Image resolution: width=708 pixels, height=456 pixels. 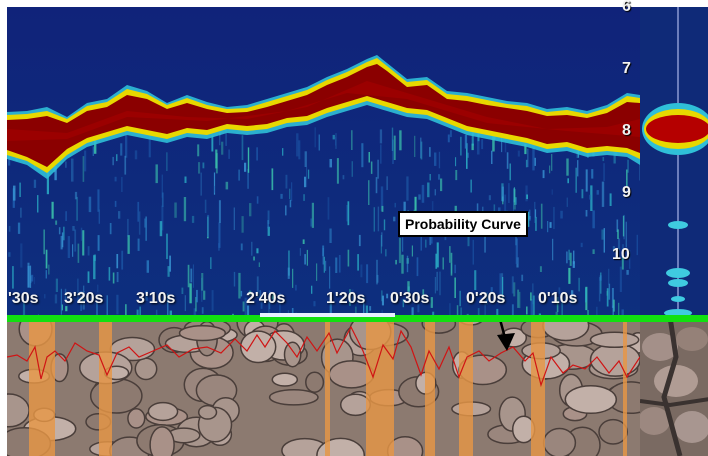 What do you see at coordinates (626, 7) in the screenshot?
I see `depth-label: 6` at bounding box center [626, 7].